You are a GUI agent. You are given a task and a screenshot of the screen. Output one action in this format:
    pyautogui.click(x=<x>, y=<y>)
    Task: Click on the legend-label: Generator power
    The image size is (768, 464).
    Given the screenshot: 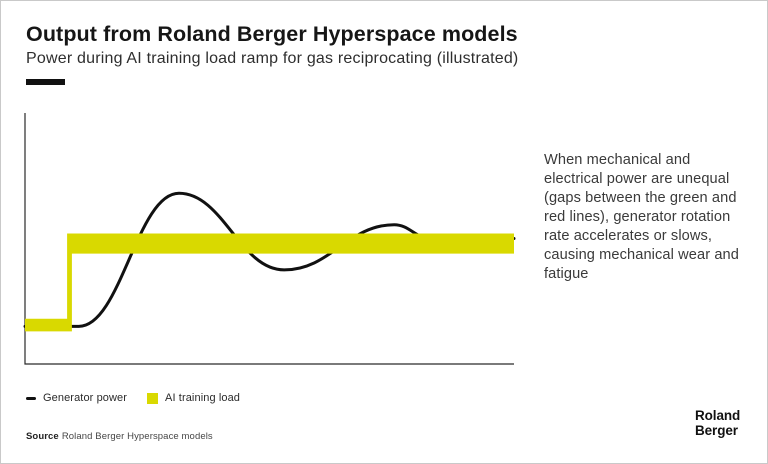 What is the action you would take?
    pyautogui.click(x=85, y=398)
    